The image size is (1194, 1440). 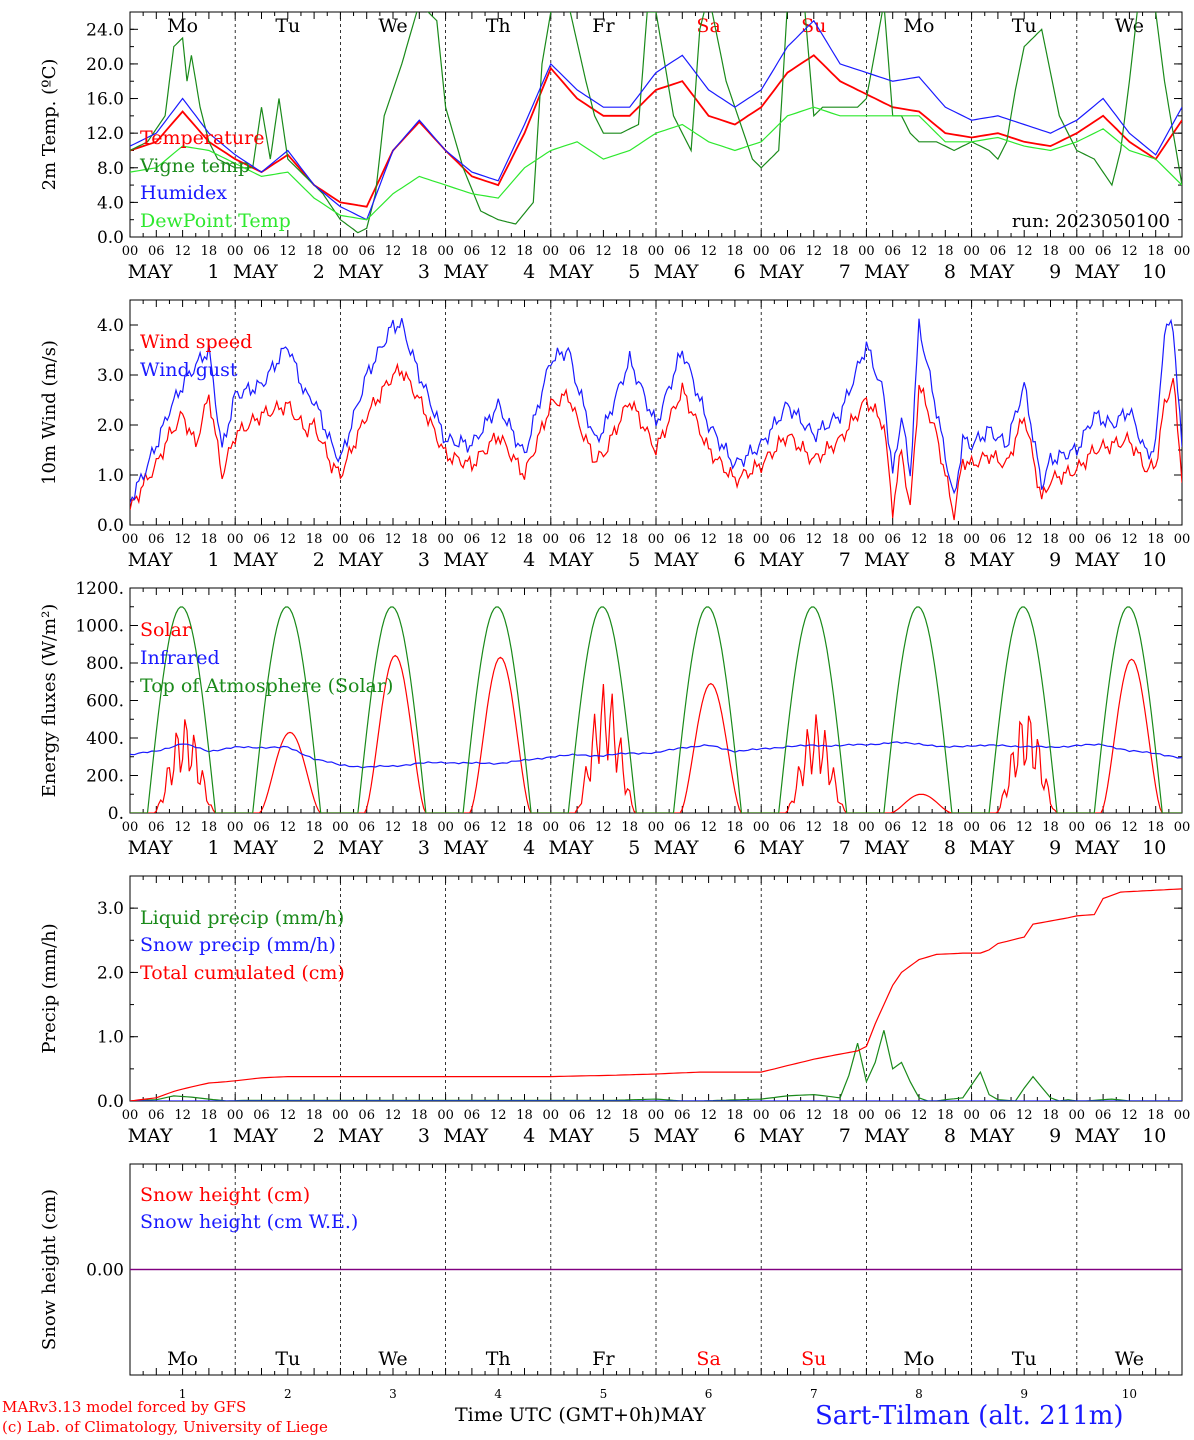 What do you see at coordinates (319, 272) in the screenshot?
I see `temperature-date-label: 2` at bounding box center [319, 272].